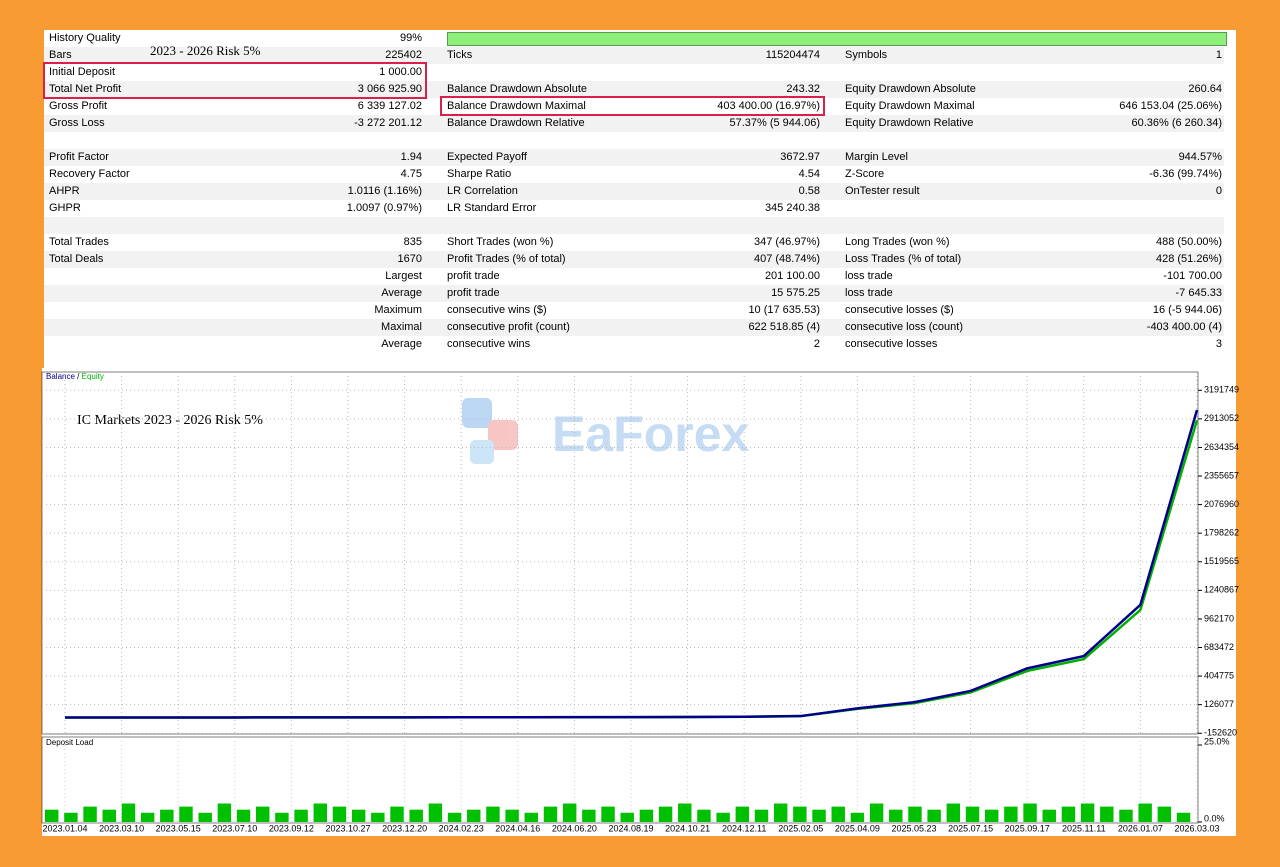 This screenshot has height=867, width=1280. I want to click on stat-value: -6.36 (99.74%), so click(1185, 174).